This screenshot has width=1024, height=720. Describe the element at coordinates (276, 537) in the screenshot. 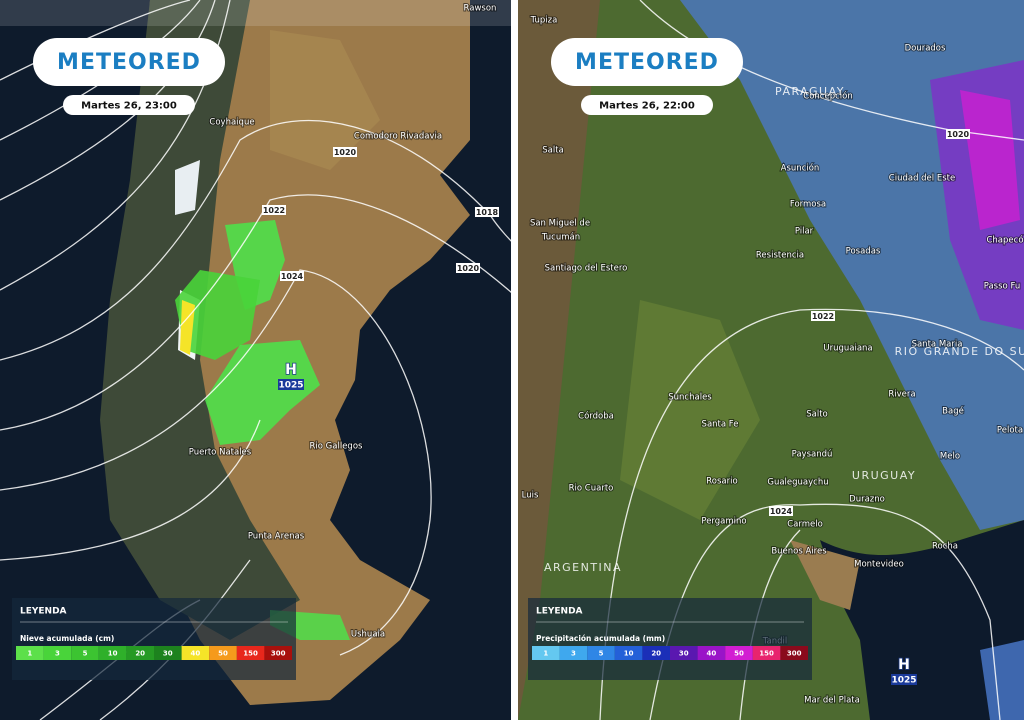

I see `place-label: Punta Arenas` at that location.